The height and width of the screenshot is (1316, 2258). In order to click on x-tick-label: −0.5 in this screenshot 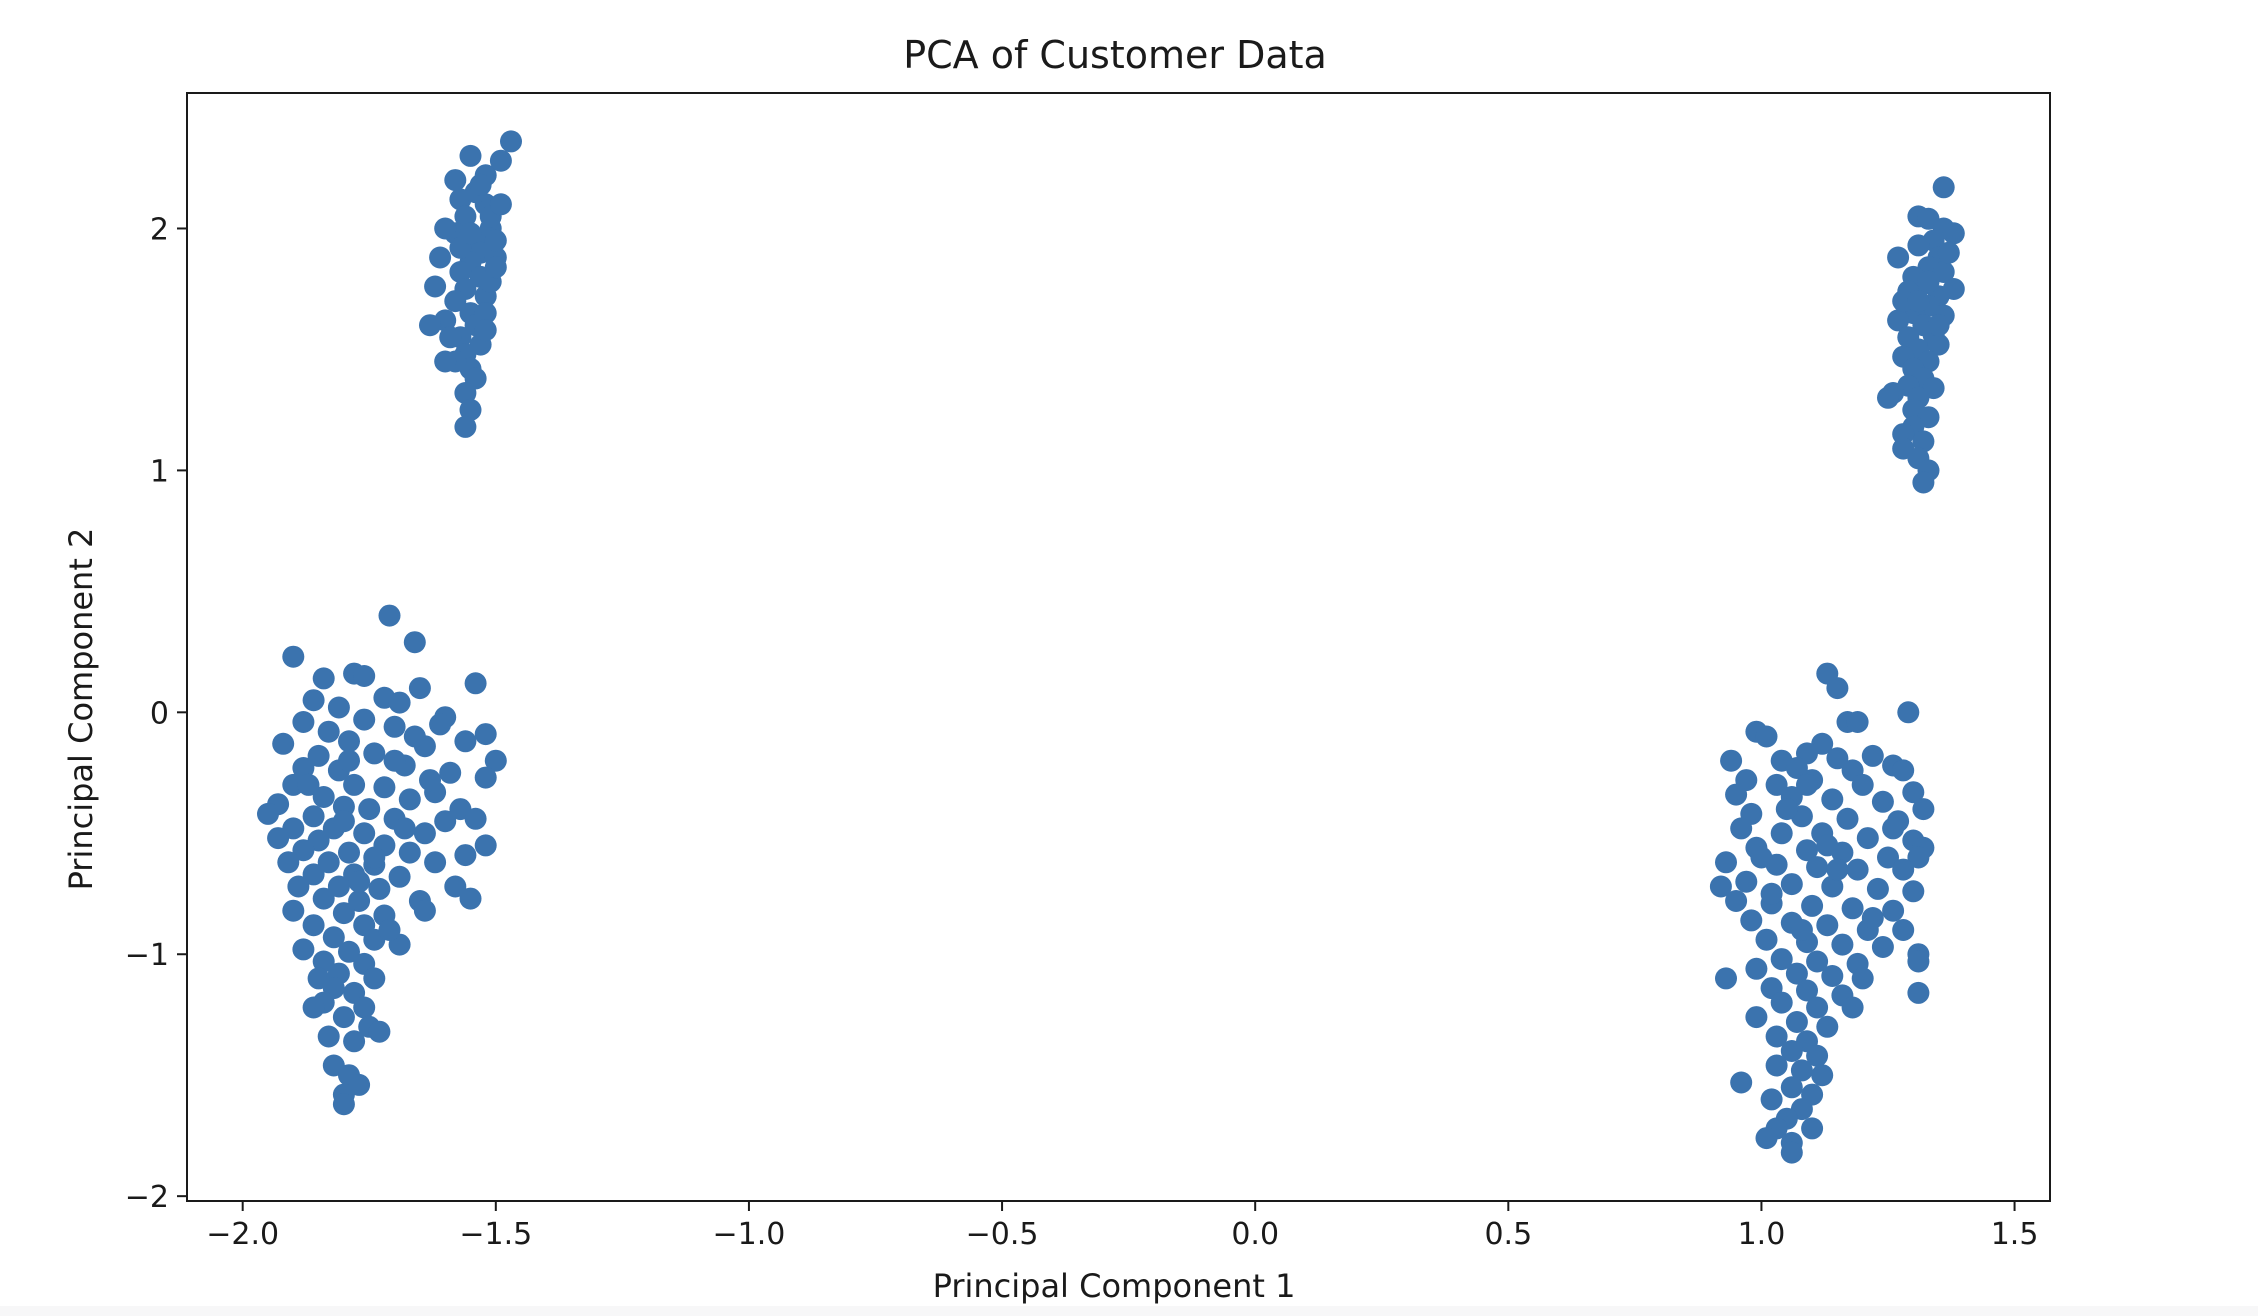, I will do `click(1002, 1234)`.